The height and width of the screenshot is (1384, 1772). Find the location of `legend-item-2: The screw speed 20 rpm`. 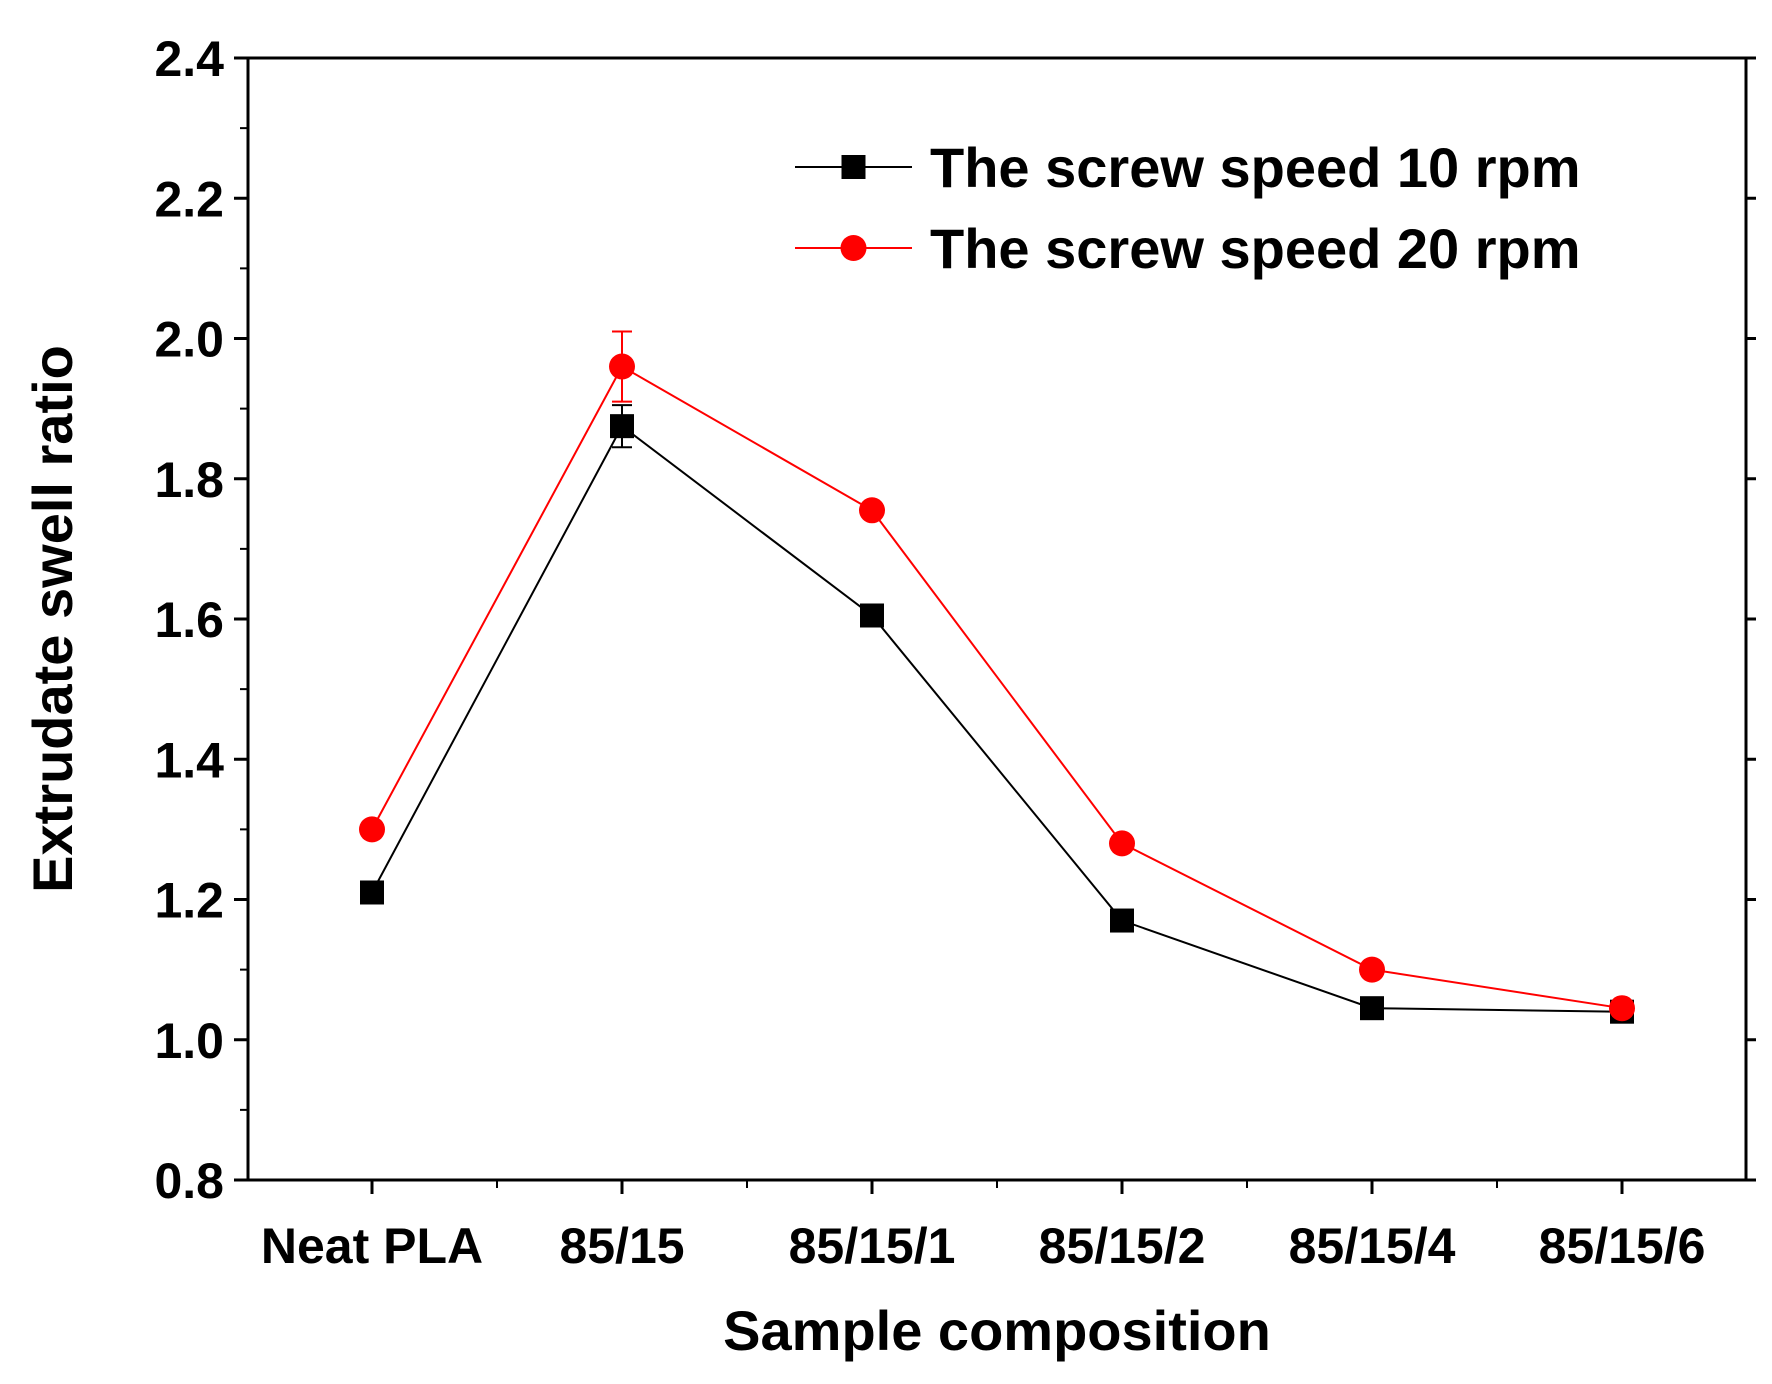

legend-item-2: The screw speed 20 rpm is located at coordinates (1188, 248).